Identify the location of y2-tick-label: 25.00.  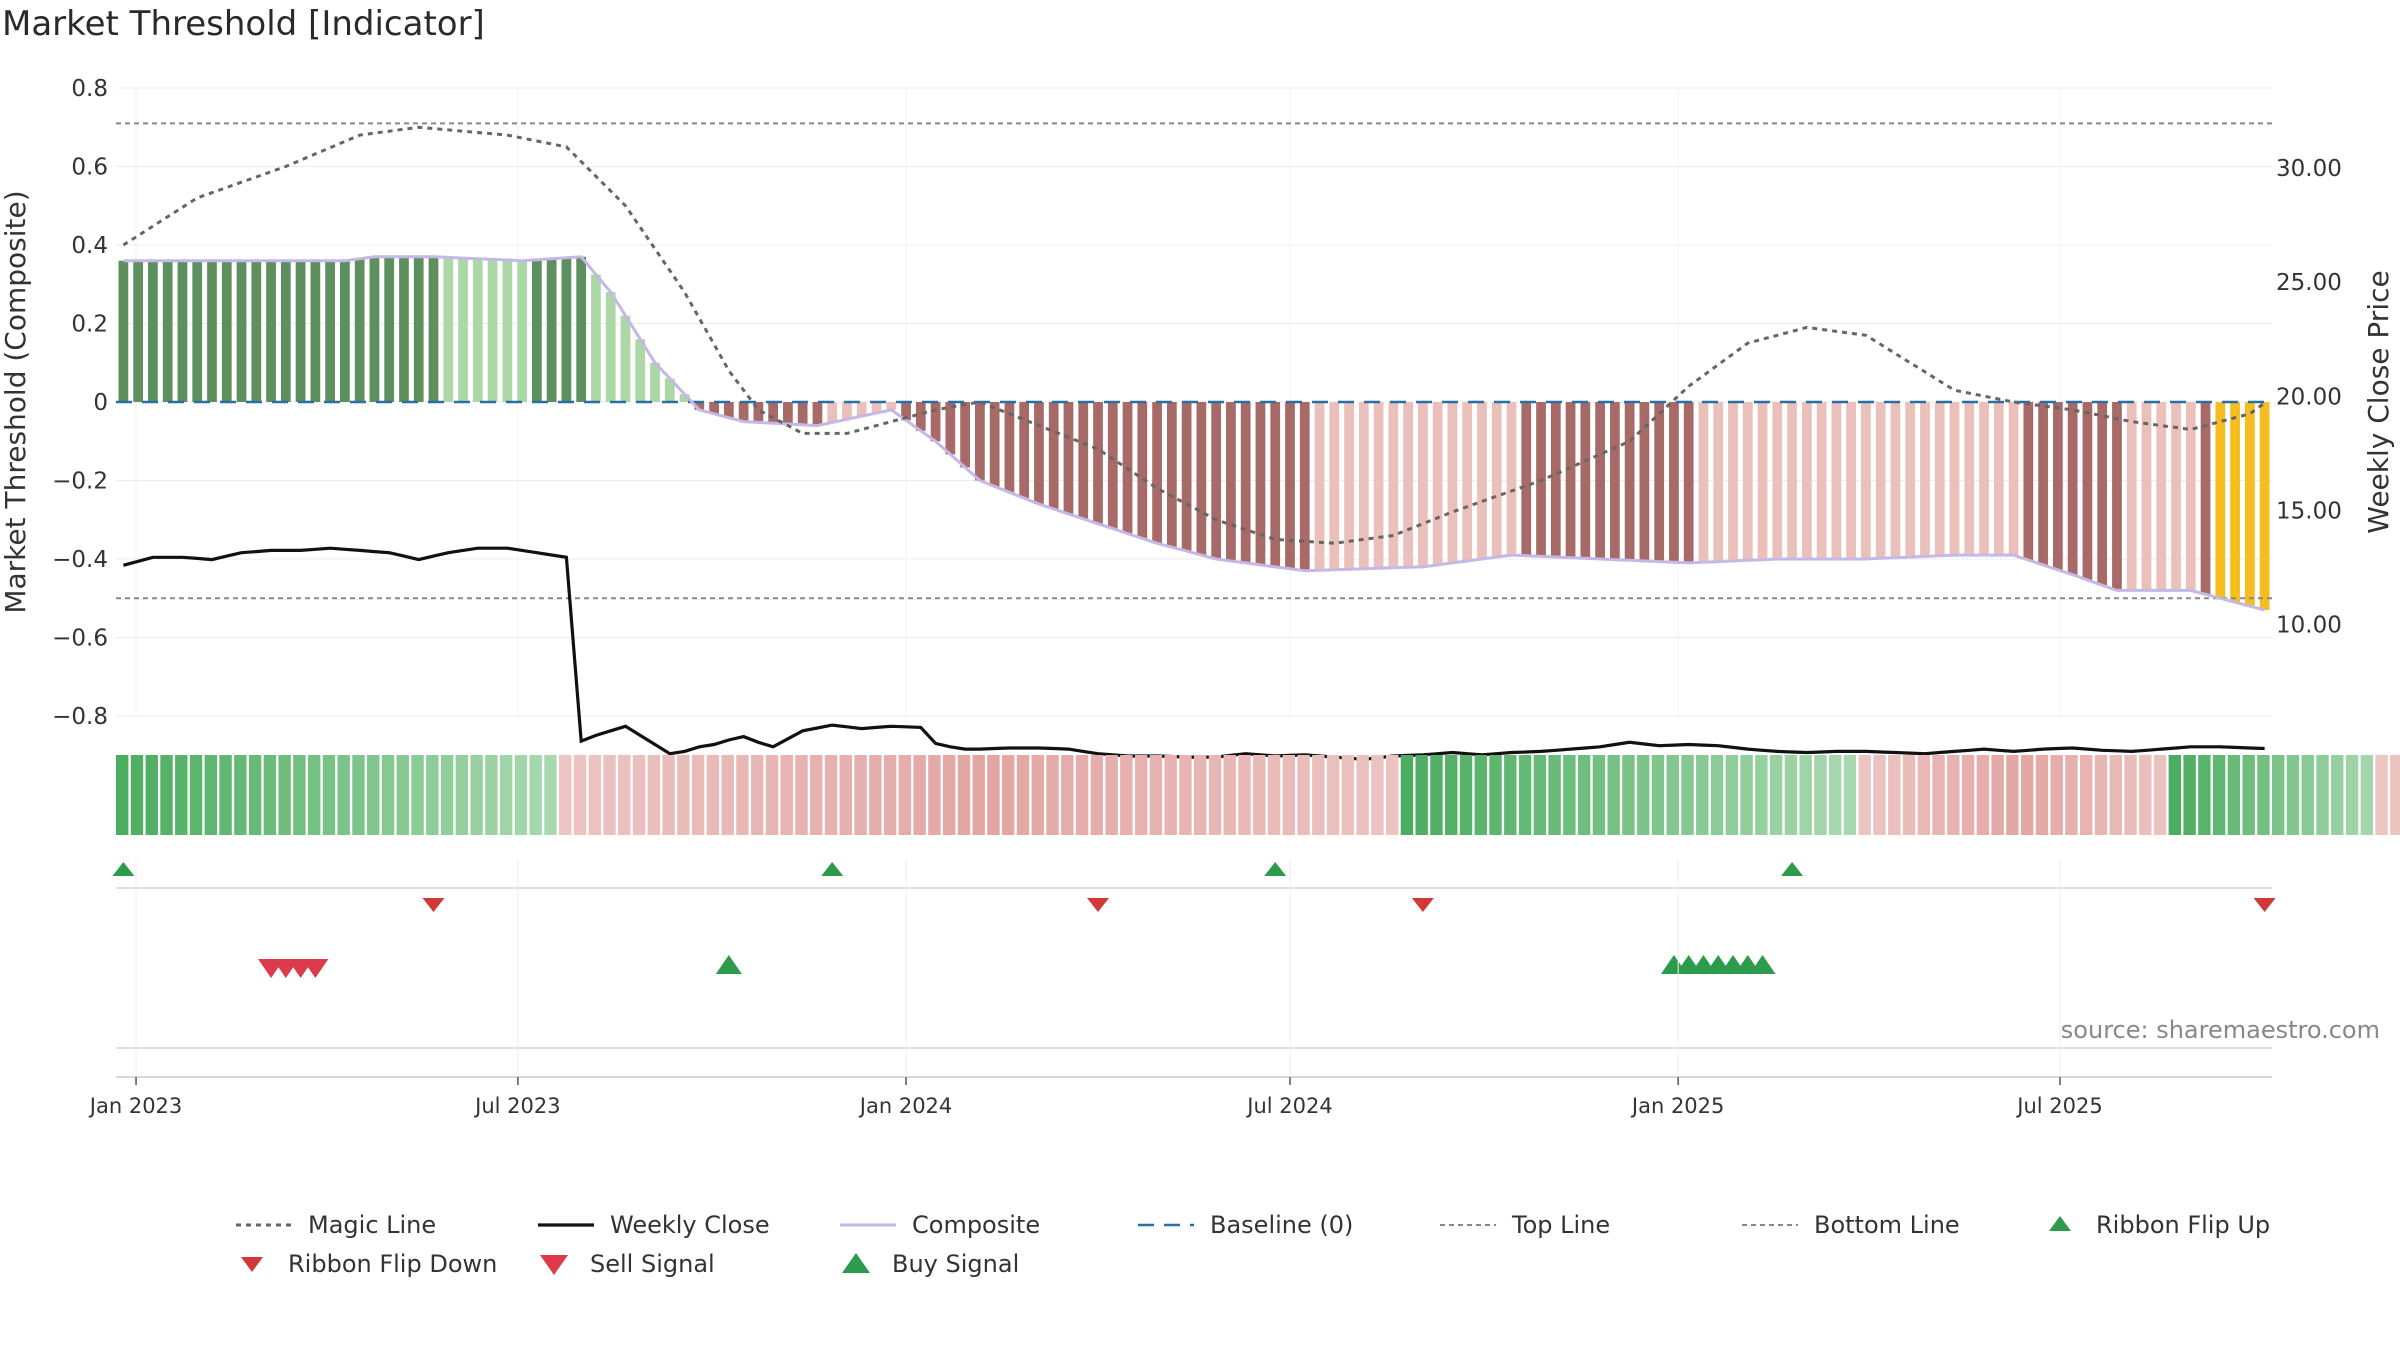
(2309, 283).